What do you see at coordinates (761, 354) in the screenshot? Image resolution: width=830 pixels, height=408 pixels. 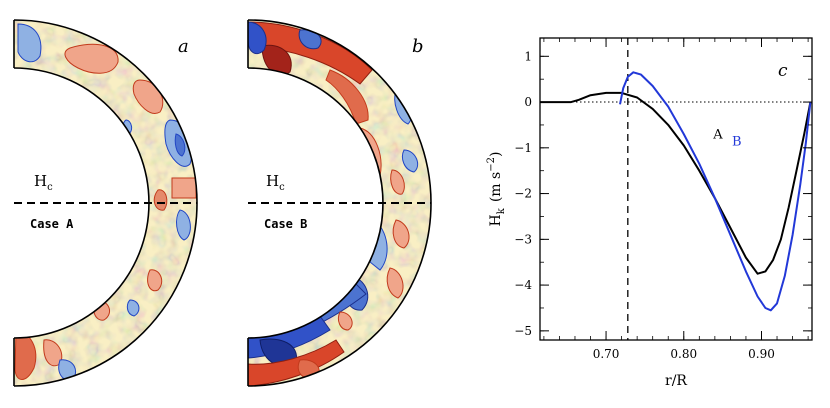 I see `x-tick-label: 0.90` at bounding box center [761, 354].